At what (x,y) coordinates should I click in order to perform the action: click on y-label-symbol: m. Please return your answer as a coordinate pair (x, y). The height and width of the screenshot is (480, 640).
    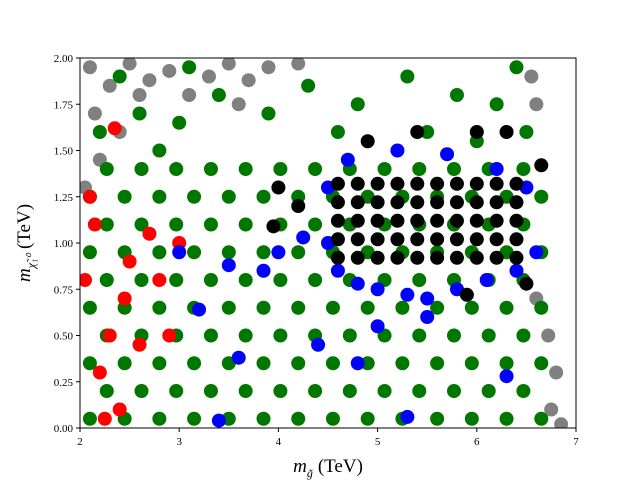
    Looking at the image, I should click on (24, 275).